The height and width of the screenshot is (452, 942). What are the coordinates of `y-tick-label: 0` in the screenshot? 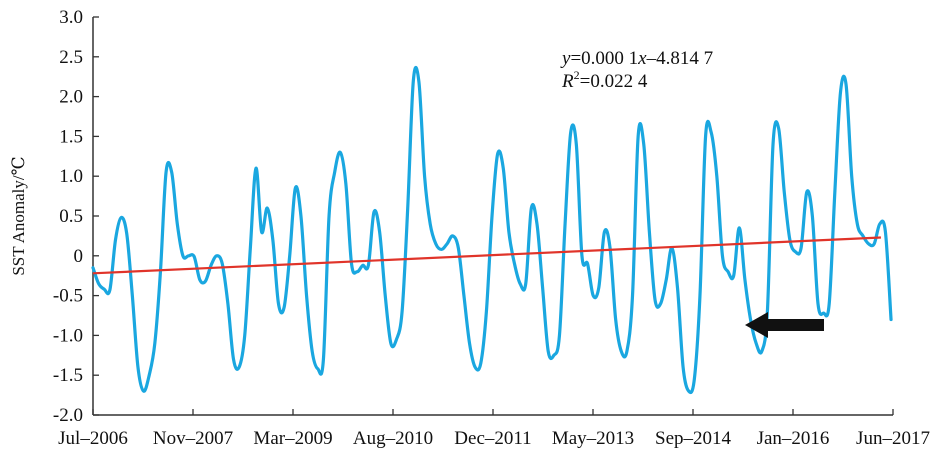 It's located at (79, 256).